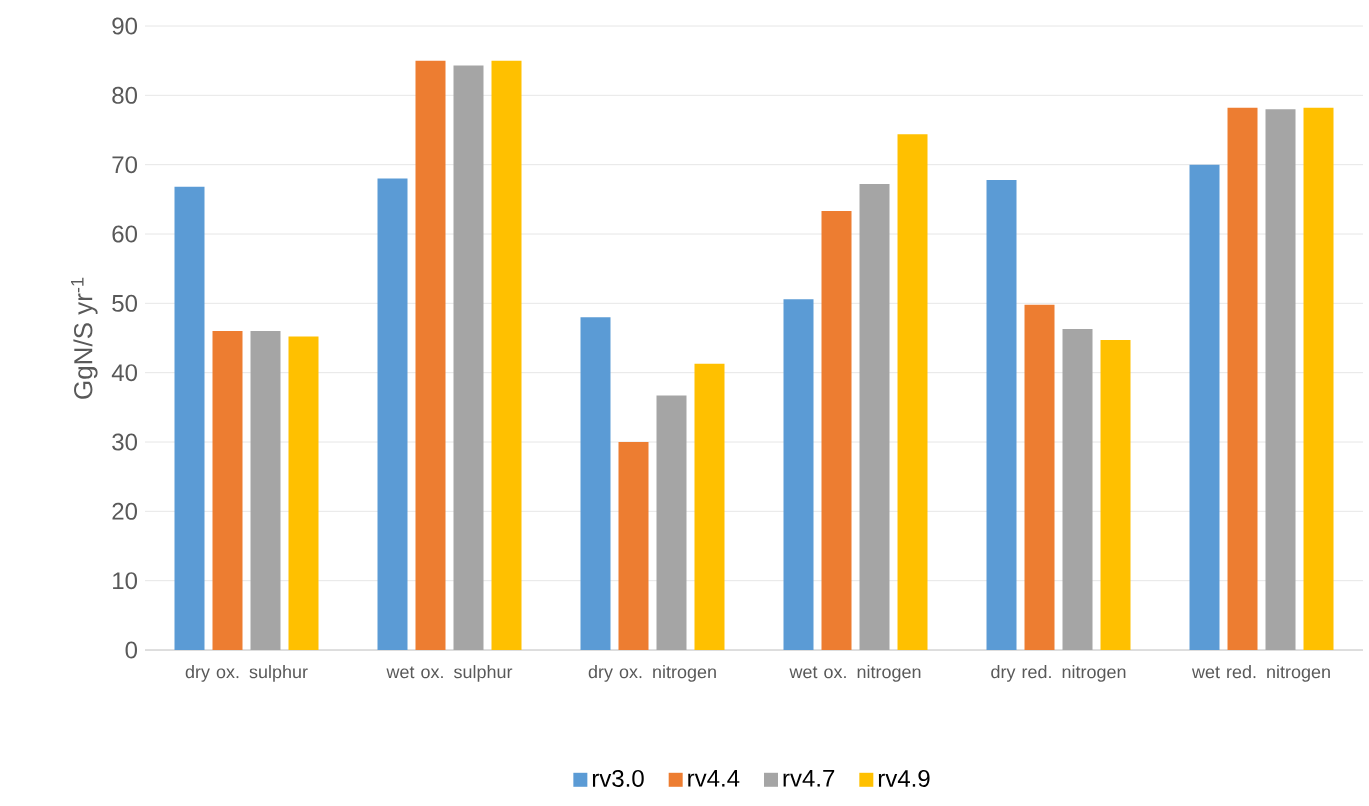 The height and width of the screenshot is (806, 1369). Describe the element at coordinates (125, 581) in the screenshot. I see `y-tick-label: 10` at that location.